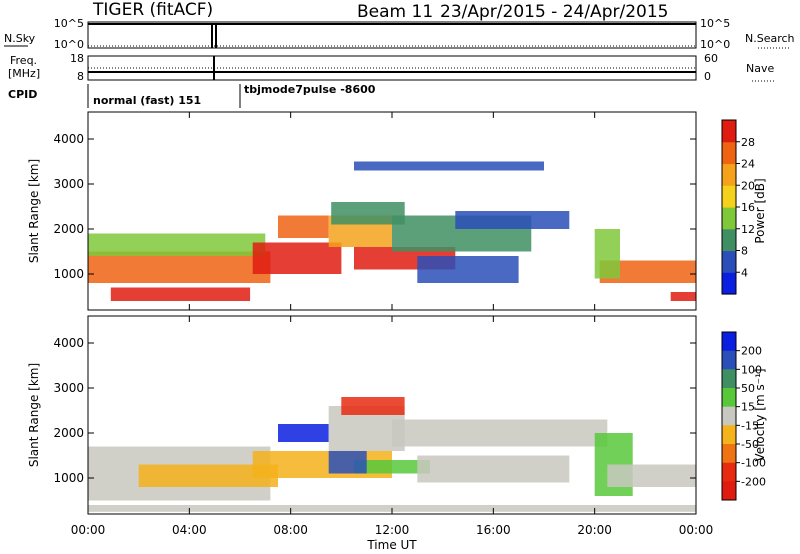  I want to click on beam-label: Beam 11, so click(395, 12).